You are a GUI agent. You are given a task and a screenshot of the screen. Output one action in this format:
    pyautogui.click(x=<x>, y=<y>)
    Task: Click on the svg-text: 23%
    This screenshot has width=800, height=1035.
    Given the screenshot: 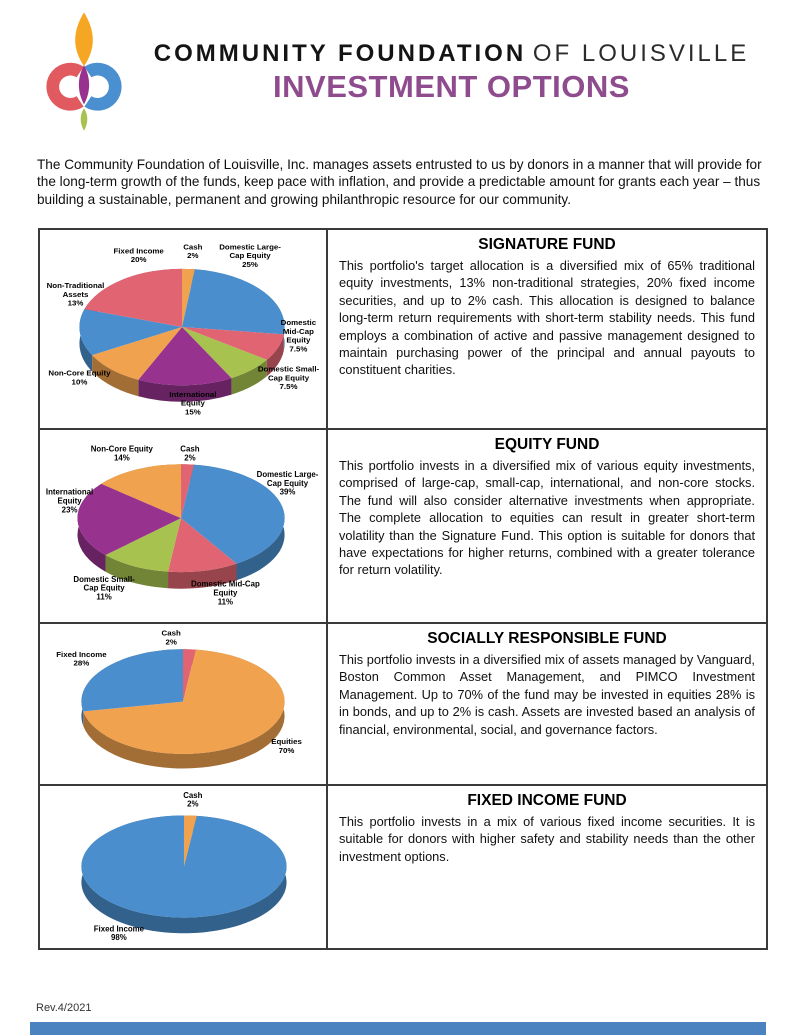 What is the action you would take?
    pyautogui.click(x=70, y=509)
    